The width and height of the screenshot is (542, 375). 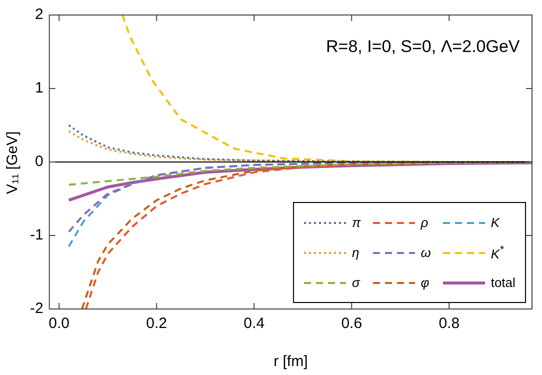 What do you see at coordinates (12, 162) in the screenshot?
I see `y-axis-title: V₁₁ [GeV]` at bounding box center [12, 162].